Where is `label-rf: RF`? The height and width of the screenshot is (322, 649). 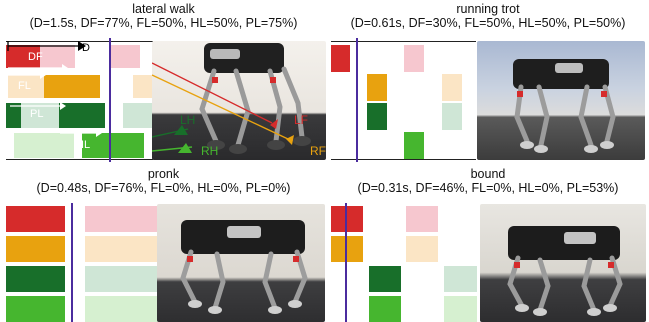
label-rf: RF is located at coordinates (318, 151).